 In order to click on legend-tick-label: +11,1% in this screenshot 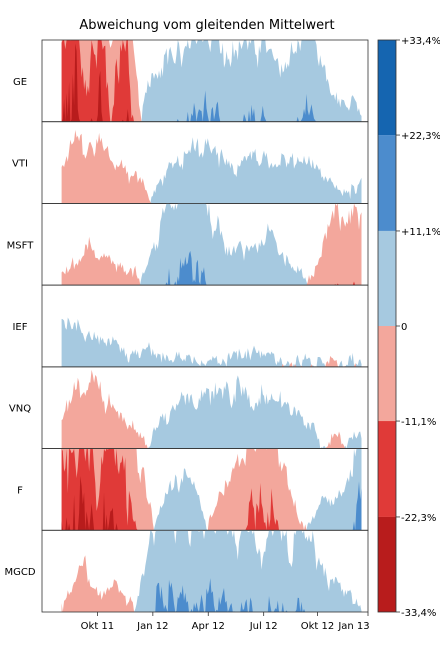, I will do `click(420, 232)`.